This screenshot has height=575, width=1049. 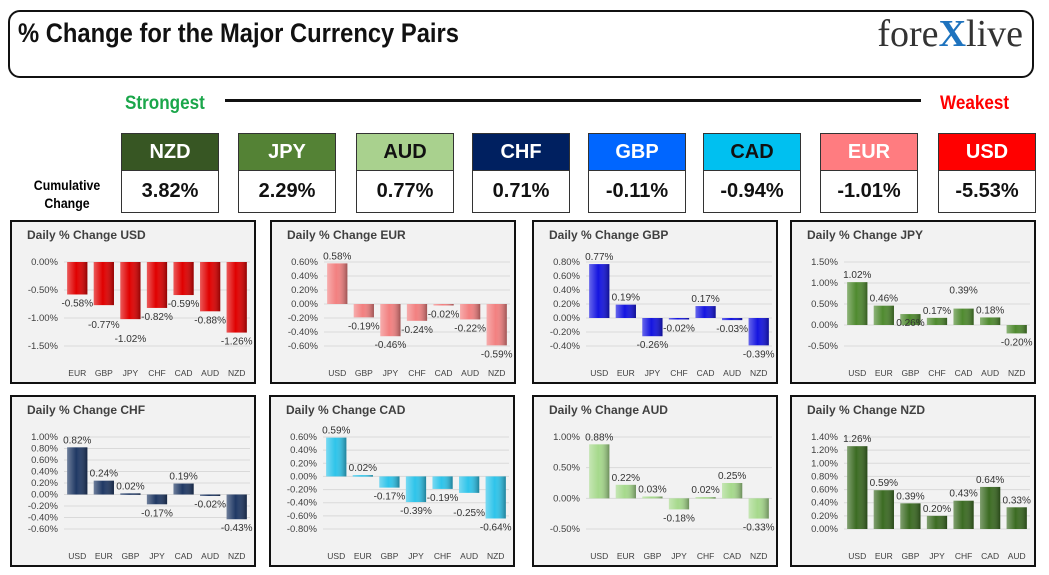 What do you see at coordinates (104, 325) in the screenshot?
I see `data-label: -0.77%` at bounding box center [104, 325].